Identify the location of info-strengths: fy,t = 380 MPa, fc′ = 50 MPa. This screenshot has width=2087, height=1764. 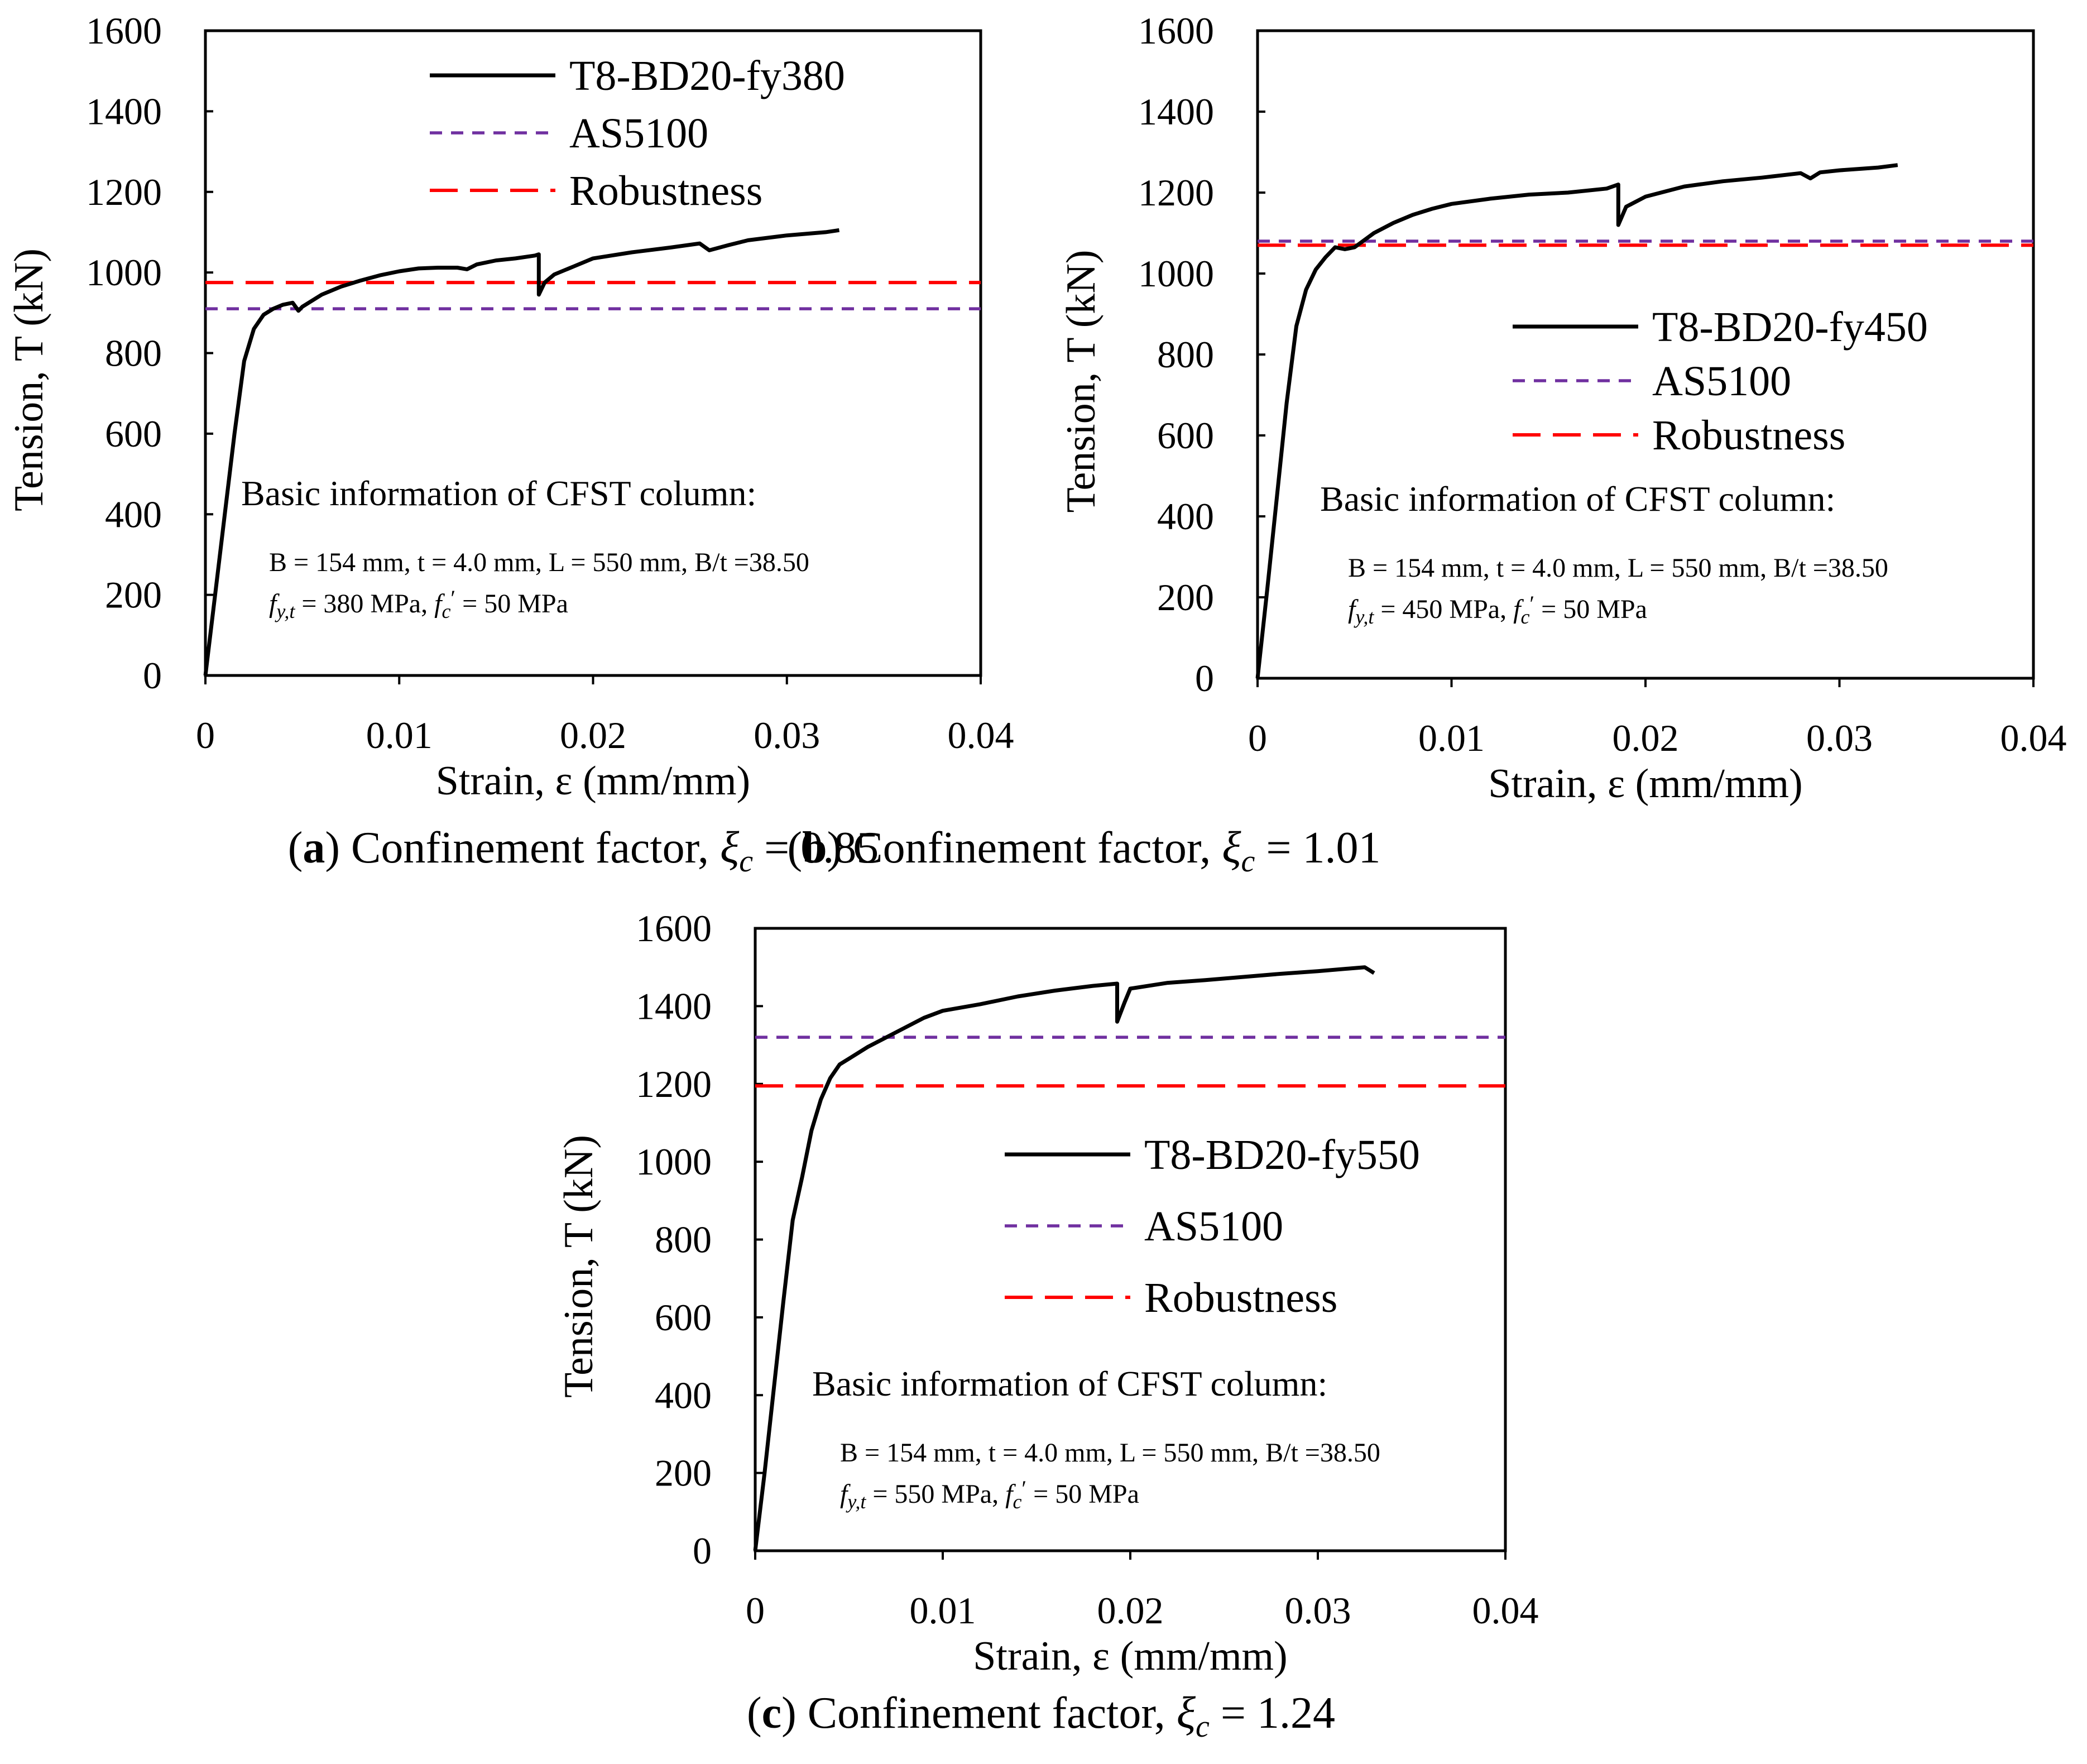
(418, 604).